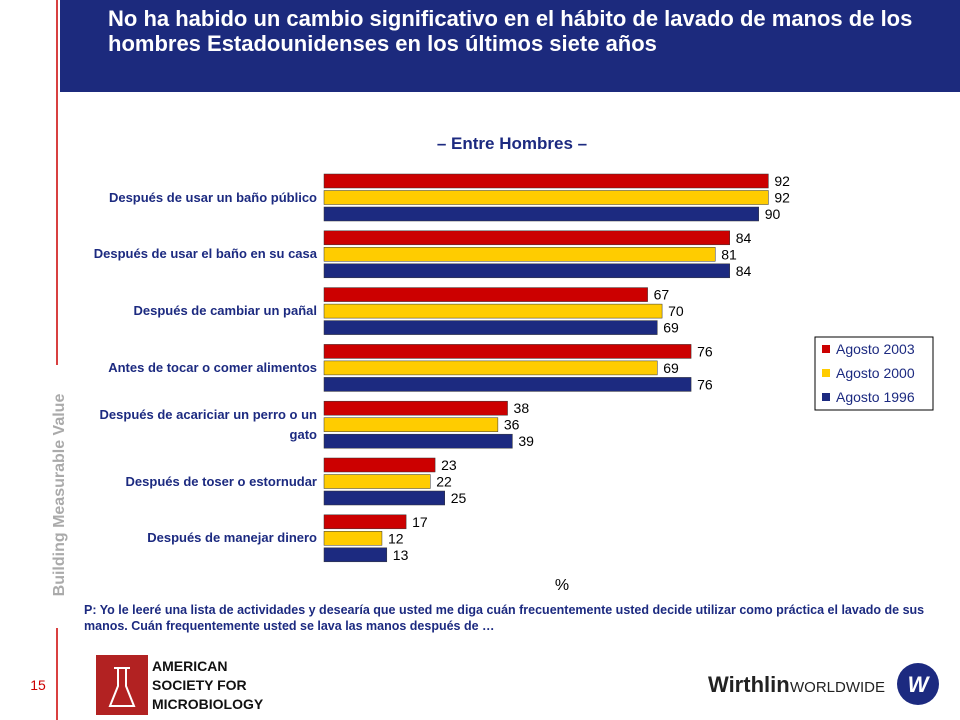 This screenshot has height=720, width=960. Describe the element at coordinates (401, 555) in the screenshot. I see `value-label: 13` at that location.